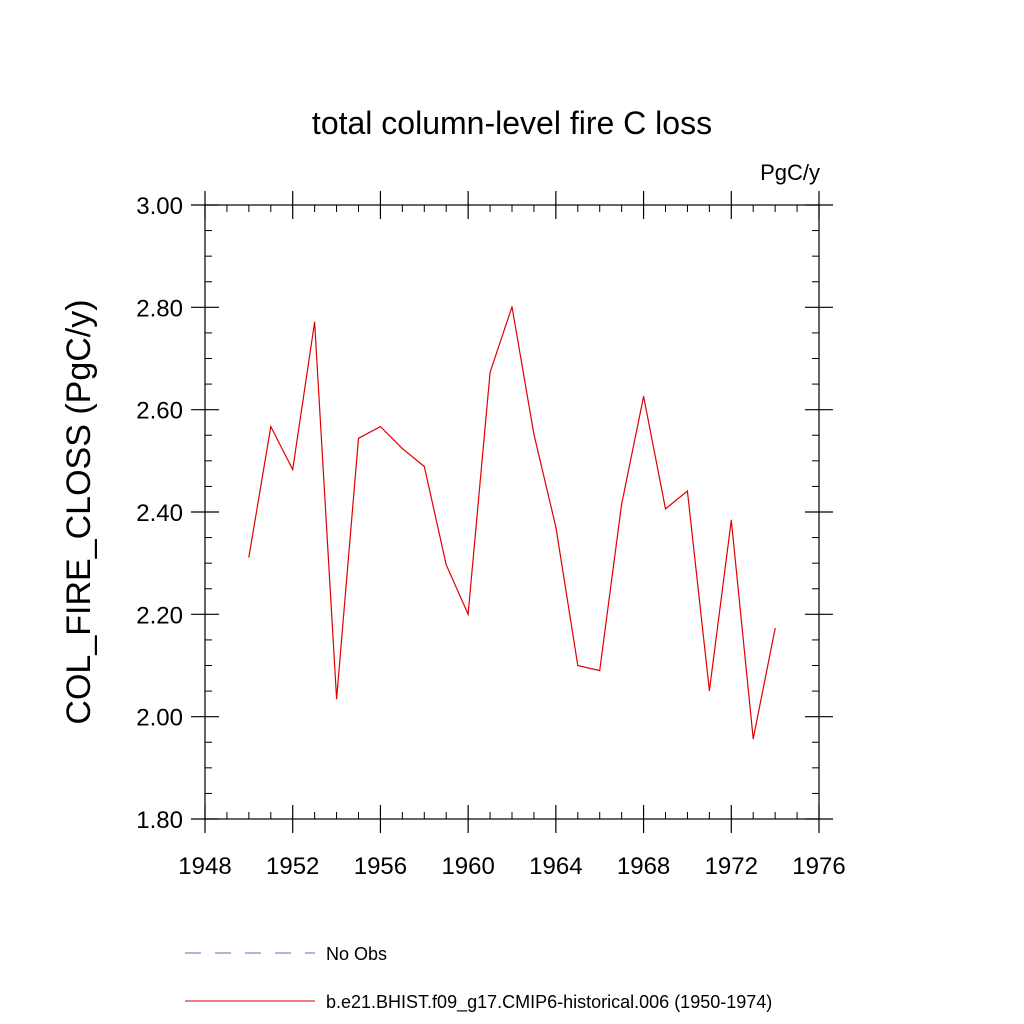  Describe the element at coordinates (512, 123) in the screenshot. I see `chart-title: total column-level fire C loss` at that location.